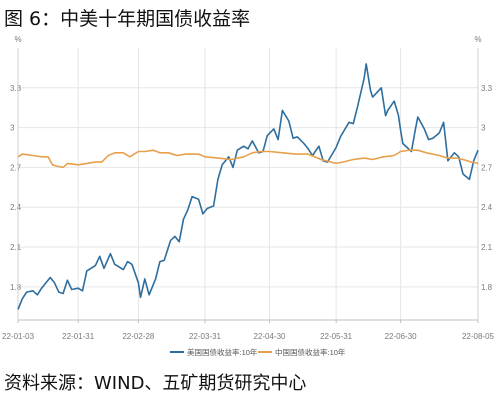 The image size is (499, 401). I want to click on source-note: 资料来源：WIND、五矿期货研究中心, so click(155, 382).